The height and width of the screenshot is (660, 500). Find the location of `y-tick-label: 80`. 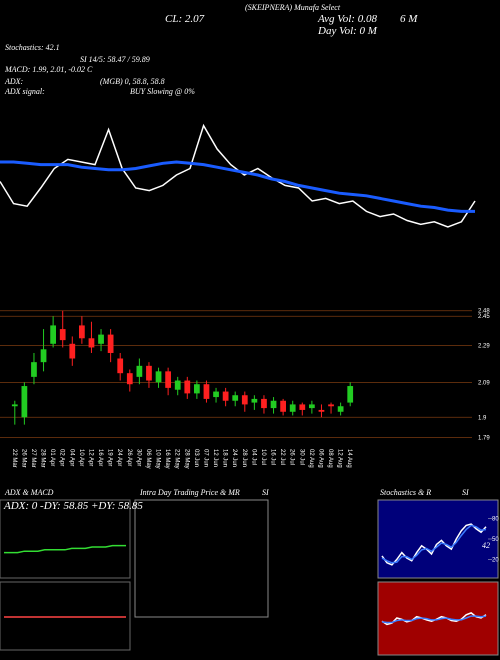

y-tick-label: 80 is located at coordinates (495, 520).